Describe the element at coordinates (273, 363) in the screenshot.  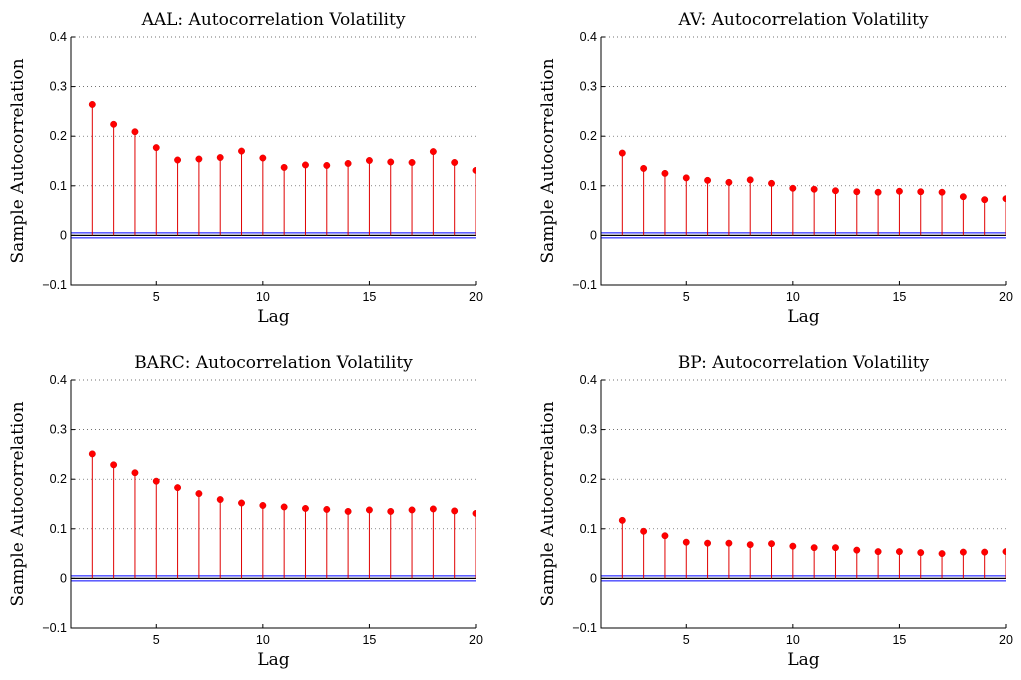
I see `chart-title: BARC: Autocorrelation Volatility` at that location.